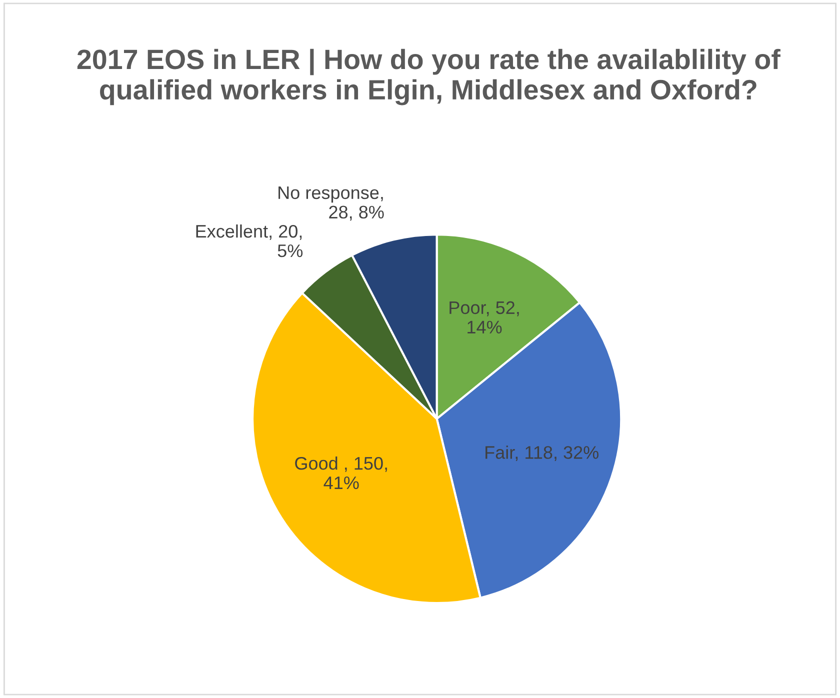 The image size is (840, 698). What do you see at coordinates (249, 241) in the screenshot?
I see `data-label: Excellent, 20, 5%` at bounding box center [249, 241].